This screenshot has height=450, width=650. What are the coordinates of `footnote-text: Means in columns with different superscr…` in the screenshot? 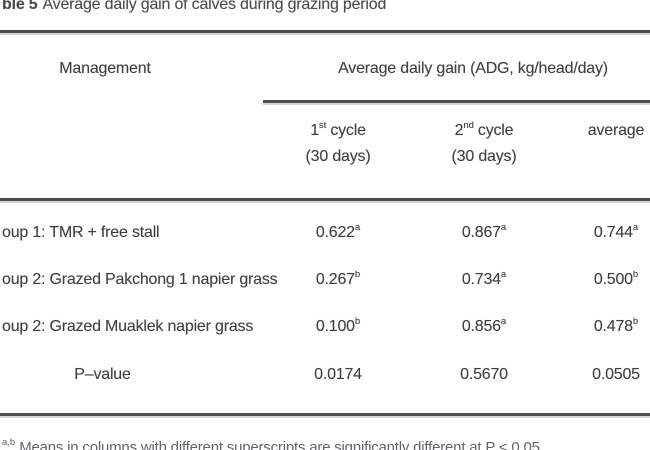 It's located at (279, 444).